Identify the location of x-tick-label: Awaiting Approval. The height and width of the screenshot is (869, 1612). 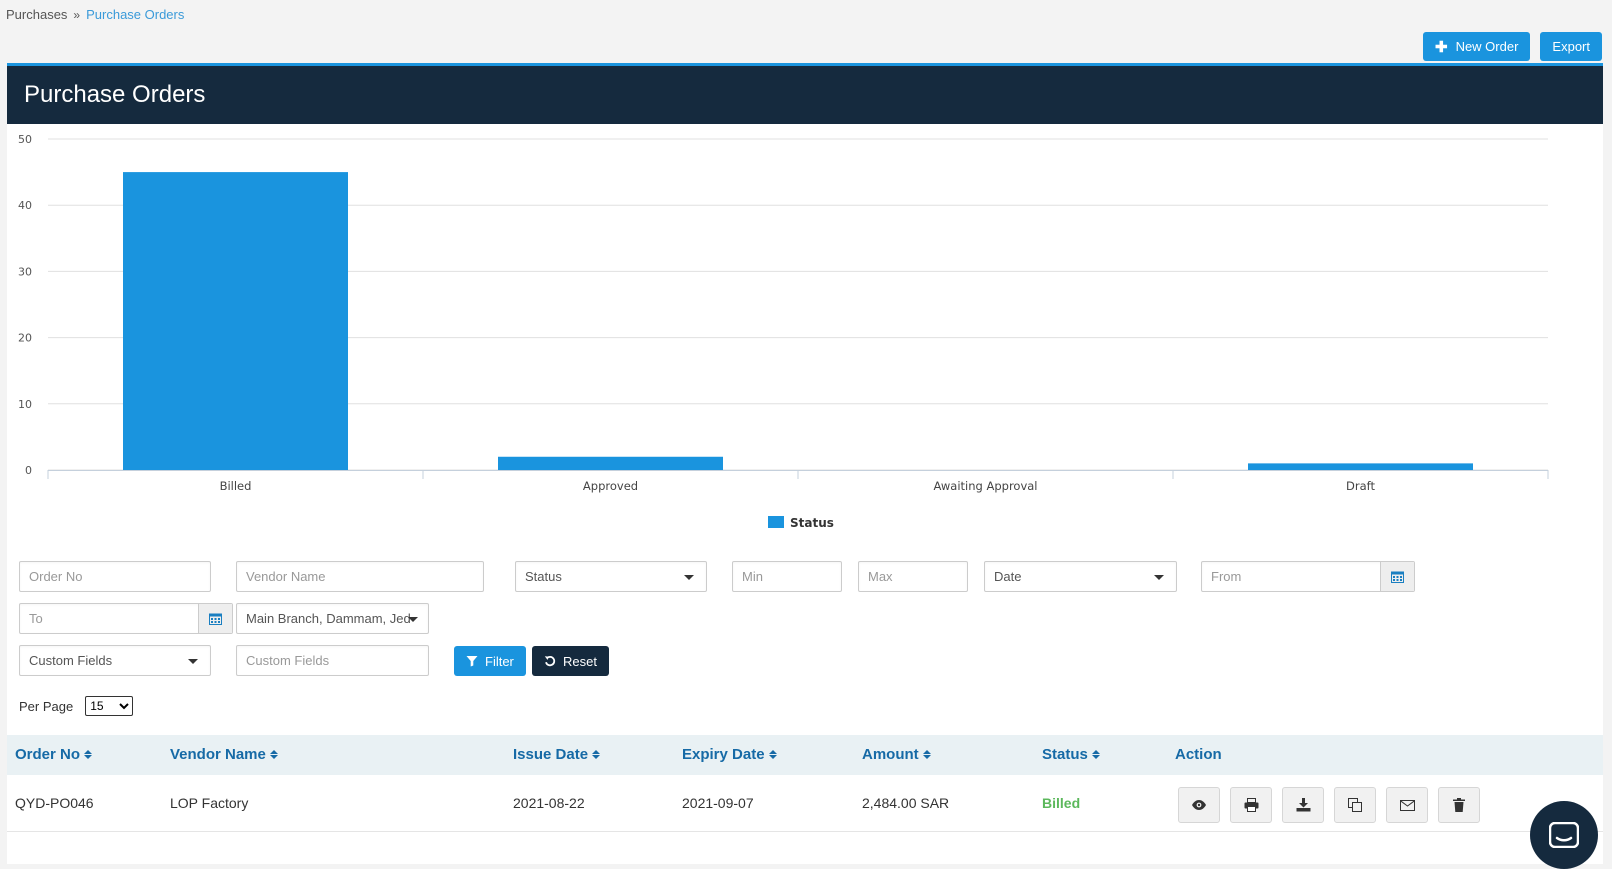
(985, 486).